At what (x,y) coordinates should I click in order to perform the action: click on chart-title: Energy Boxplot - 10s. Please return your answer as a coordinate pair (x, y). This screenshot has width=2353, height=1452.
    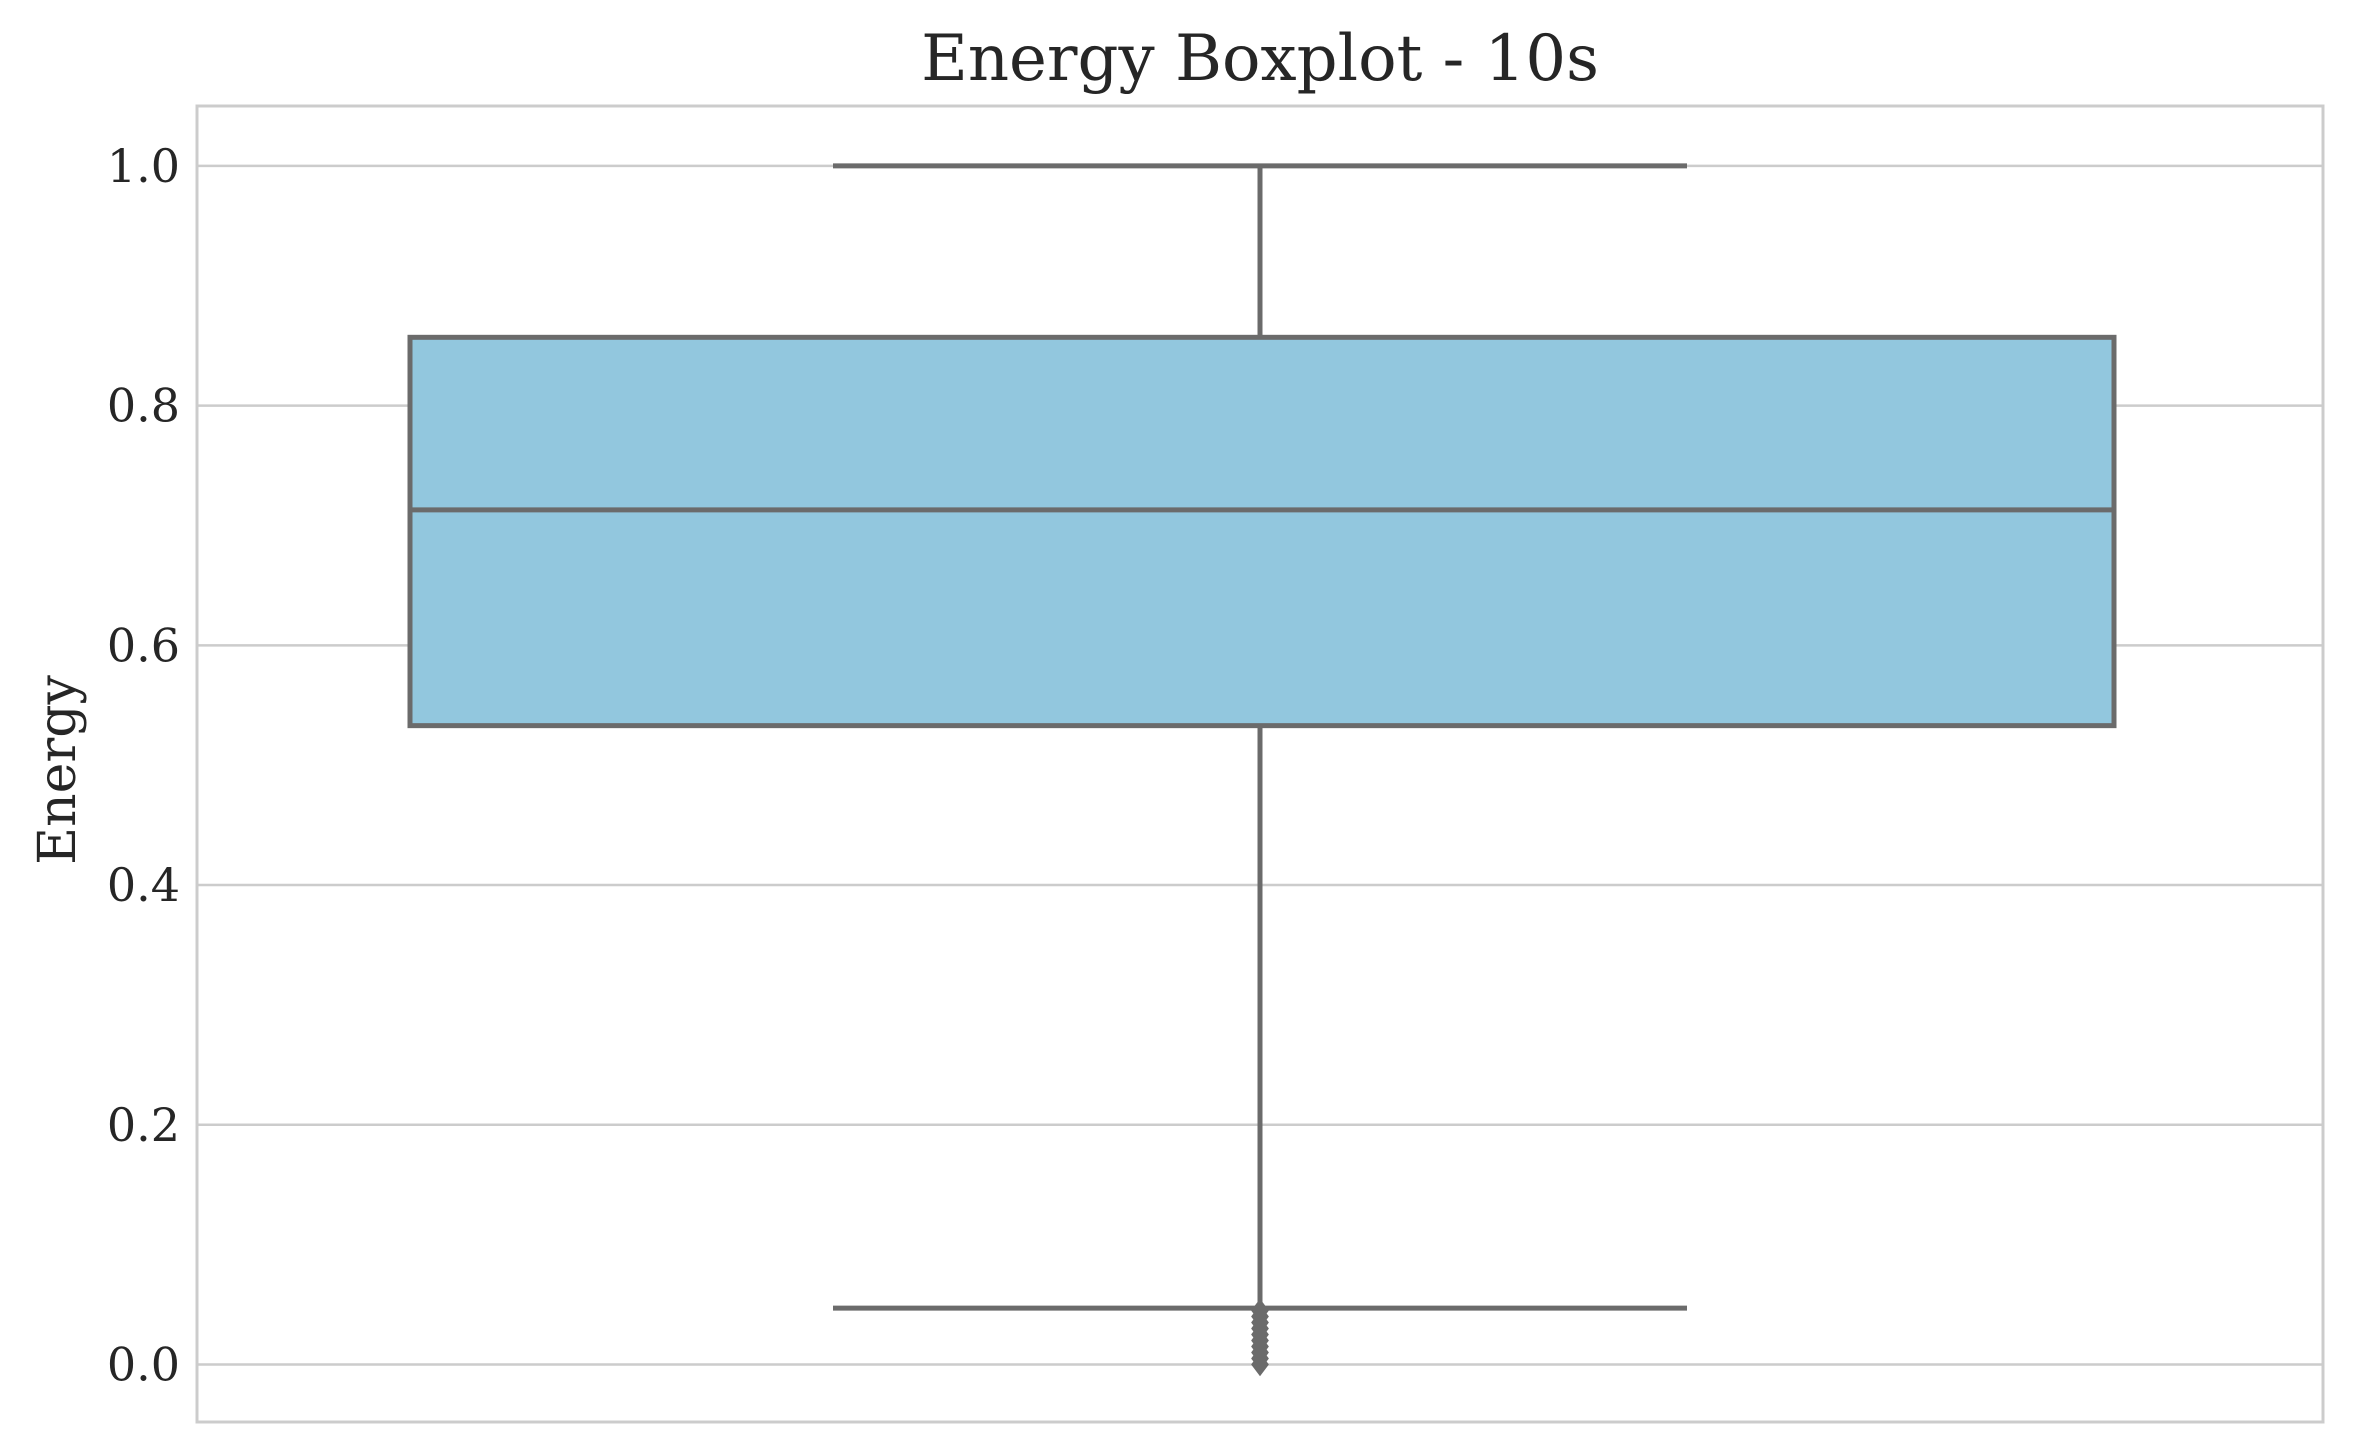
    Looking at the image, I should click on (1260, 59).